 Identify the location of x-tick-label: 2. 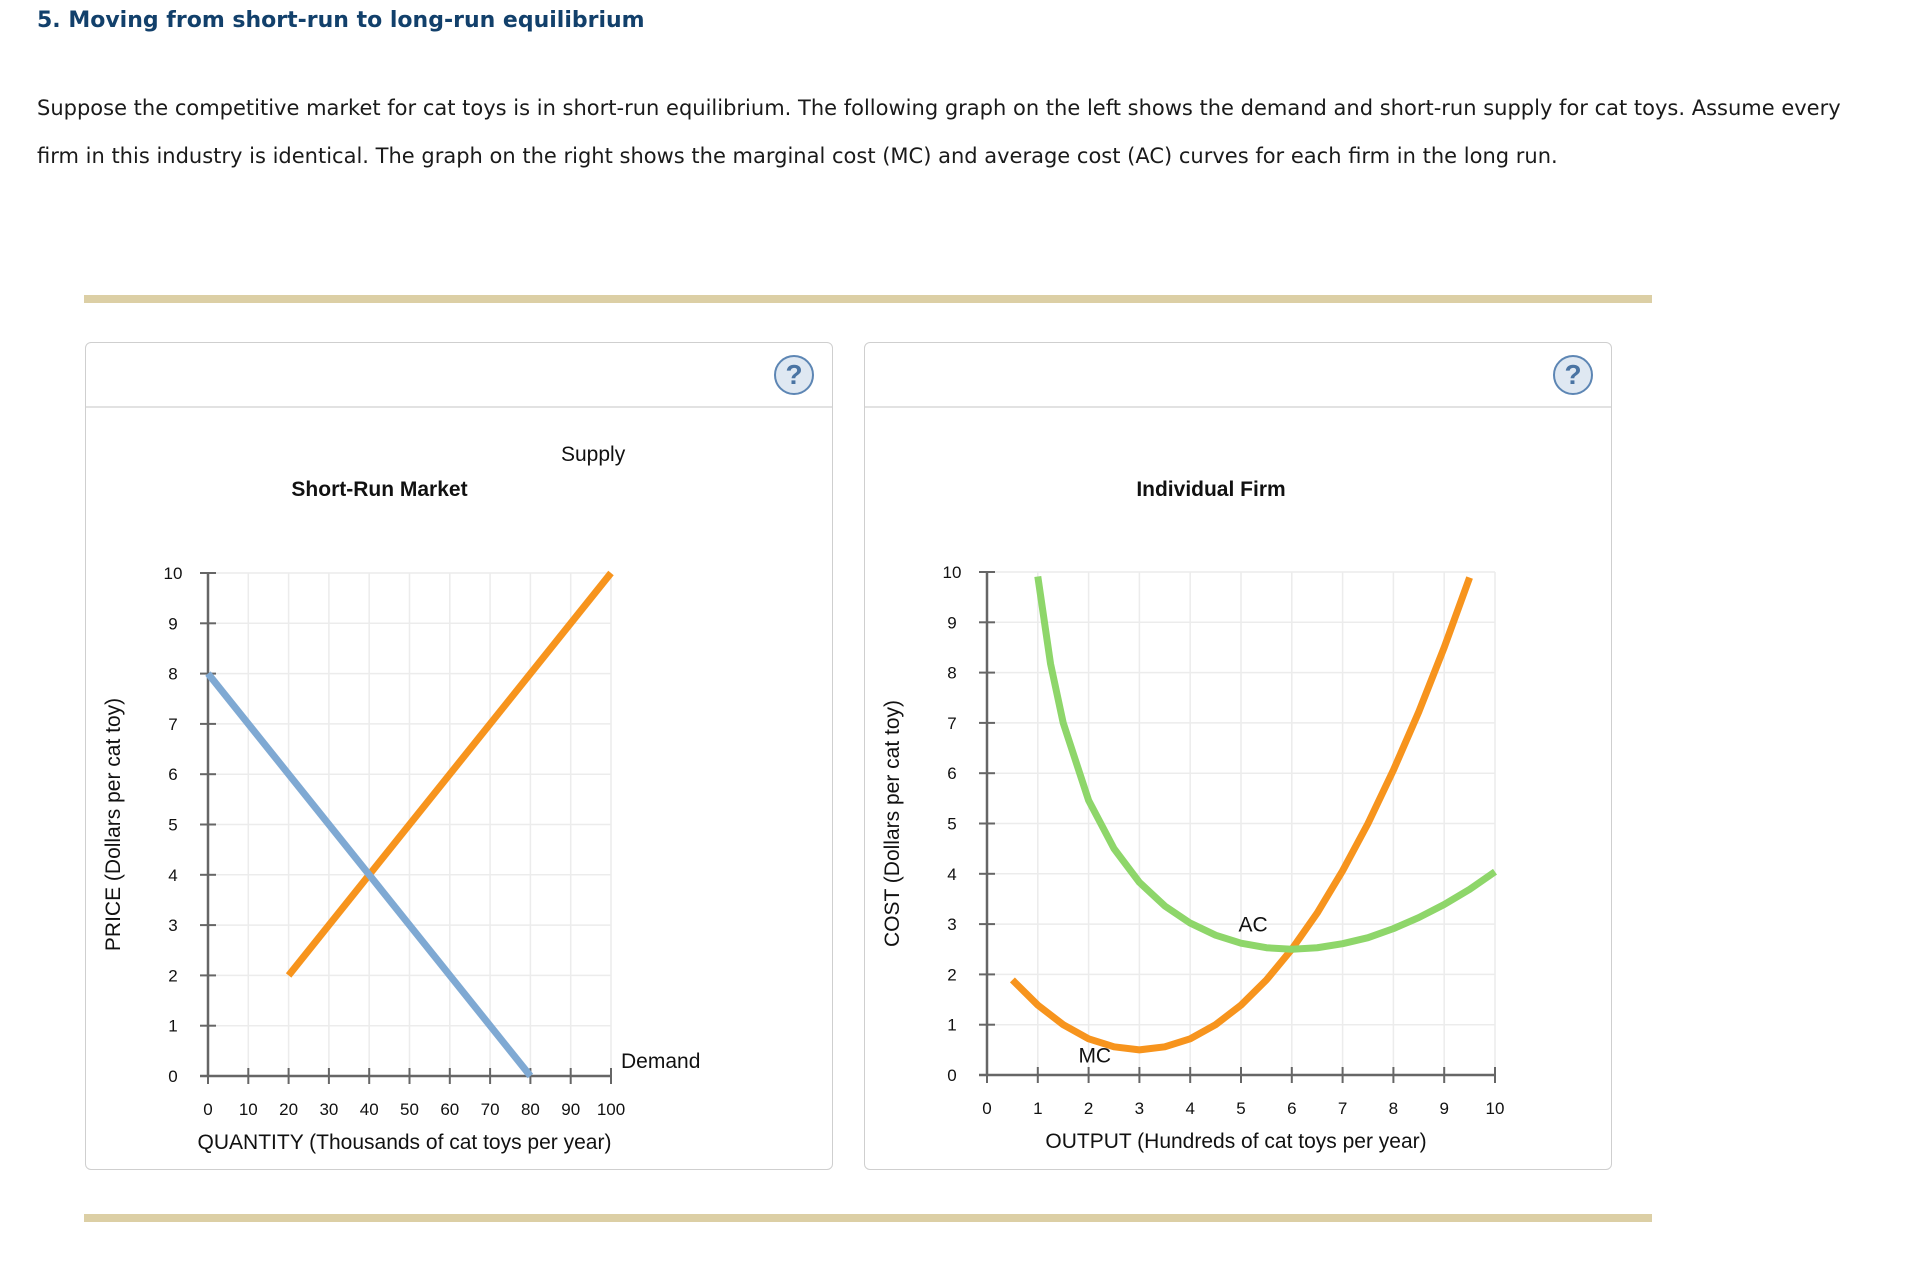
(1088, 1108).